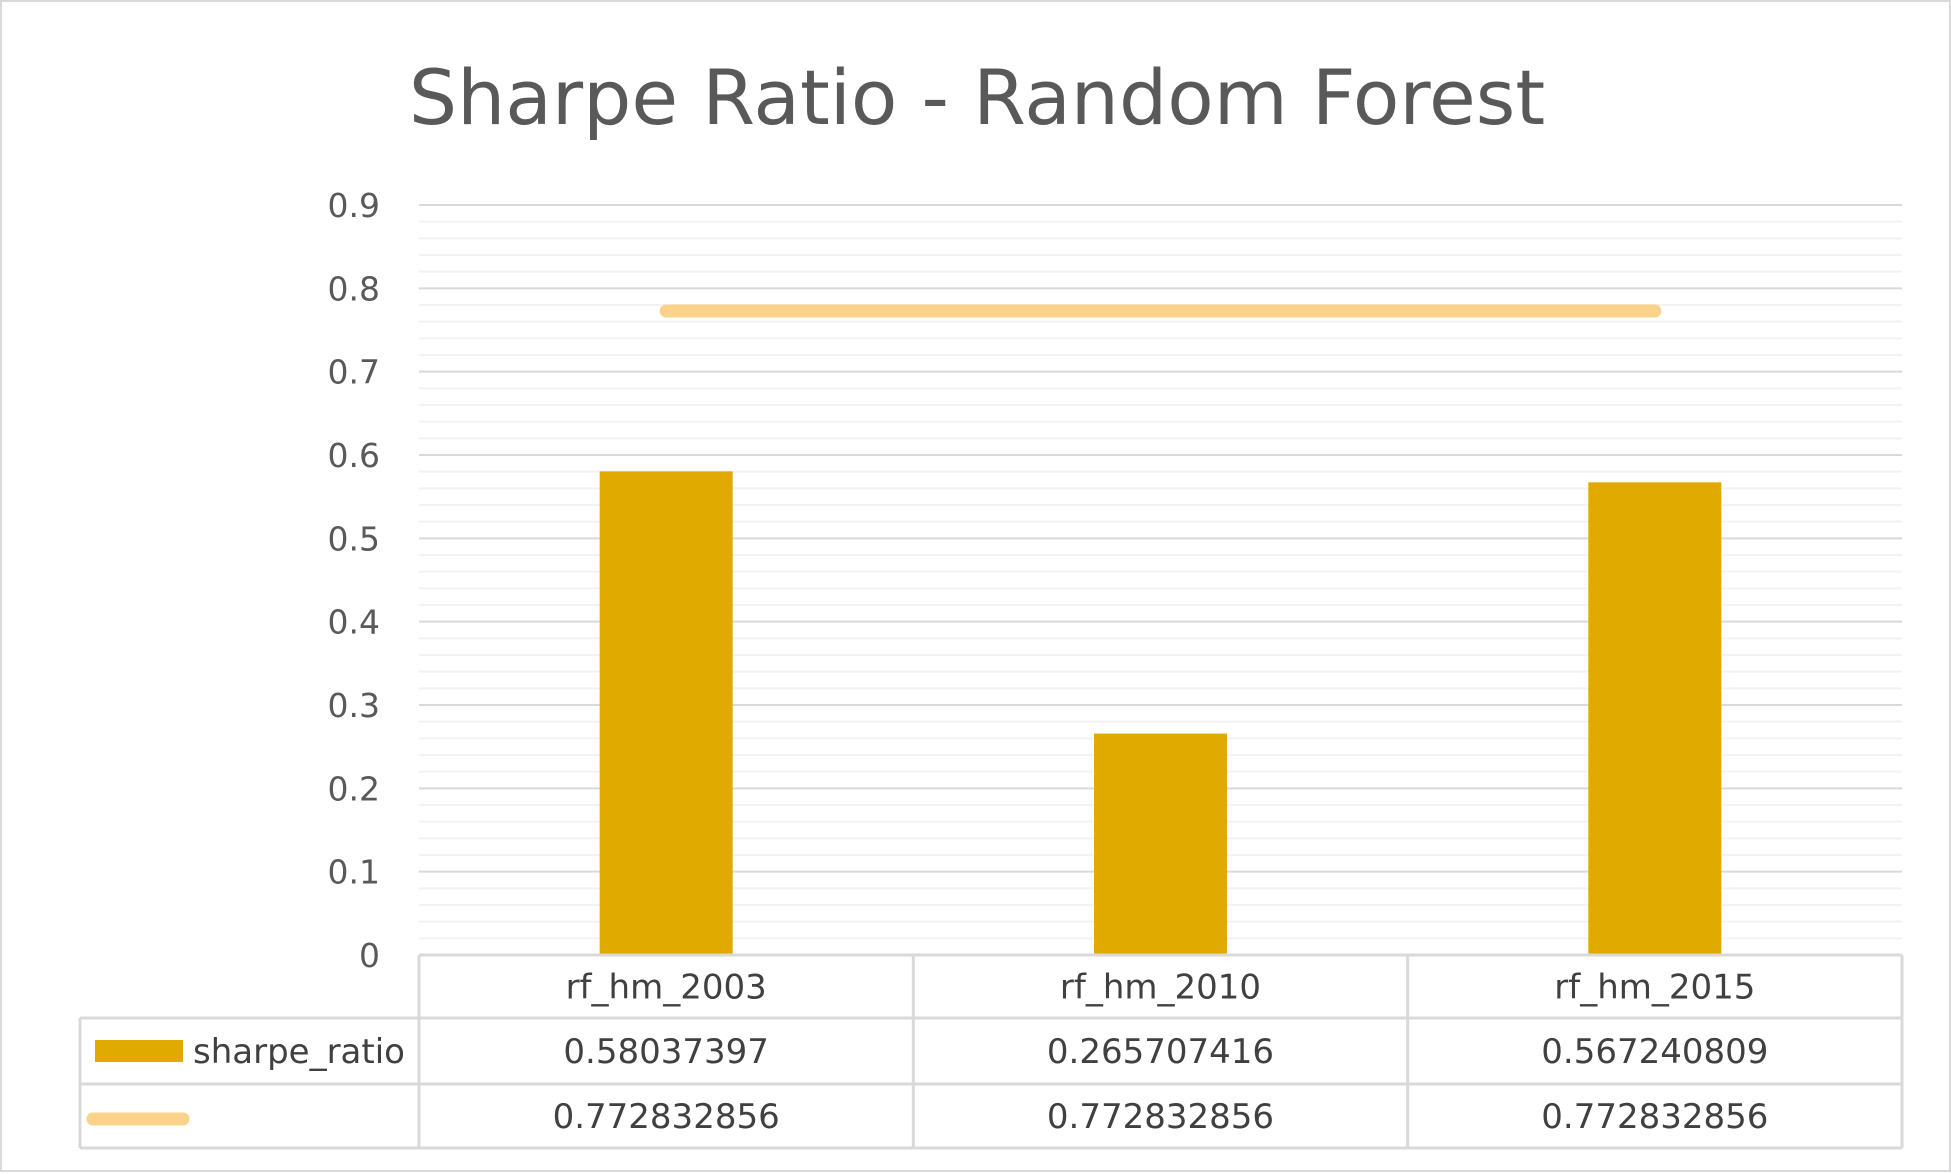 The width and height of the screenshot is (1951, 1174). What do you see at coordinates (1654, 1052) in the screenshot?
I see `table-value: 0.567240809` at bounding box center [1654, 1052].